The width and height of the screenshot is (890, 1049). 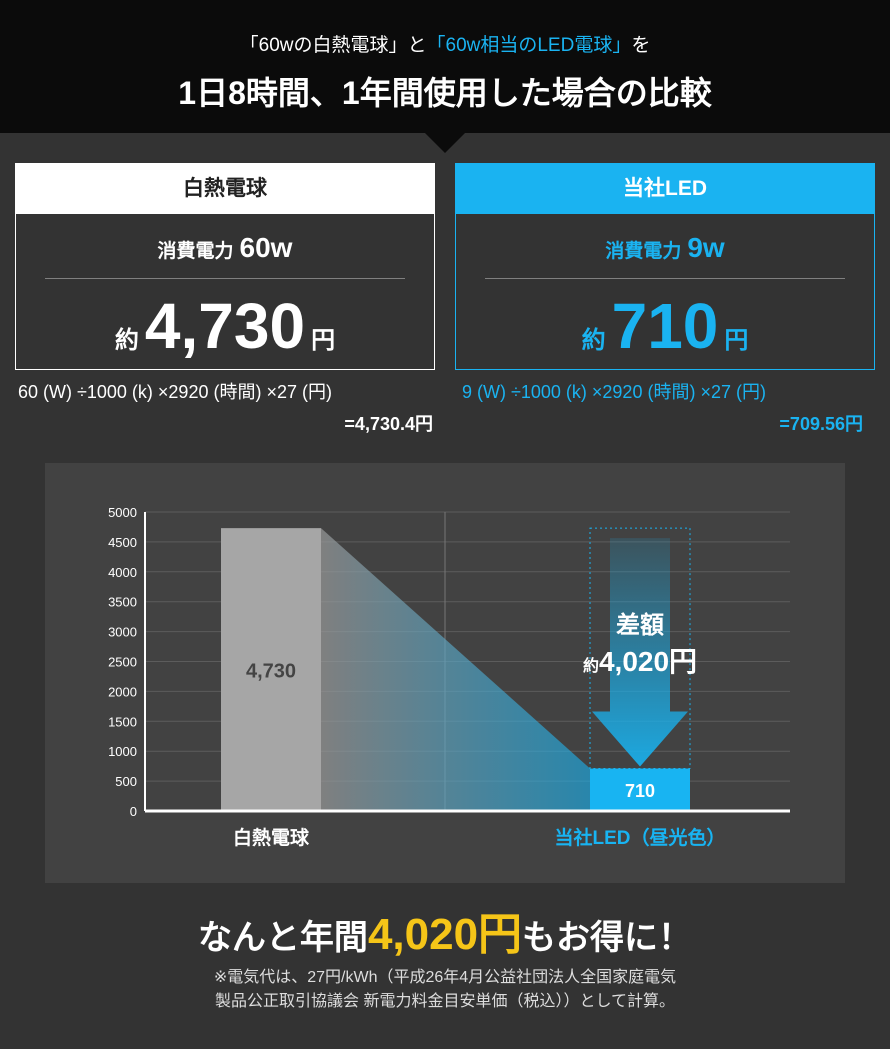 What do you see at coordinates (122, 721) in the screenshot?
I see `y-tick-label: 1500` at bounding box center [122, 721].